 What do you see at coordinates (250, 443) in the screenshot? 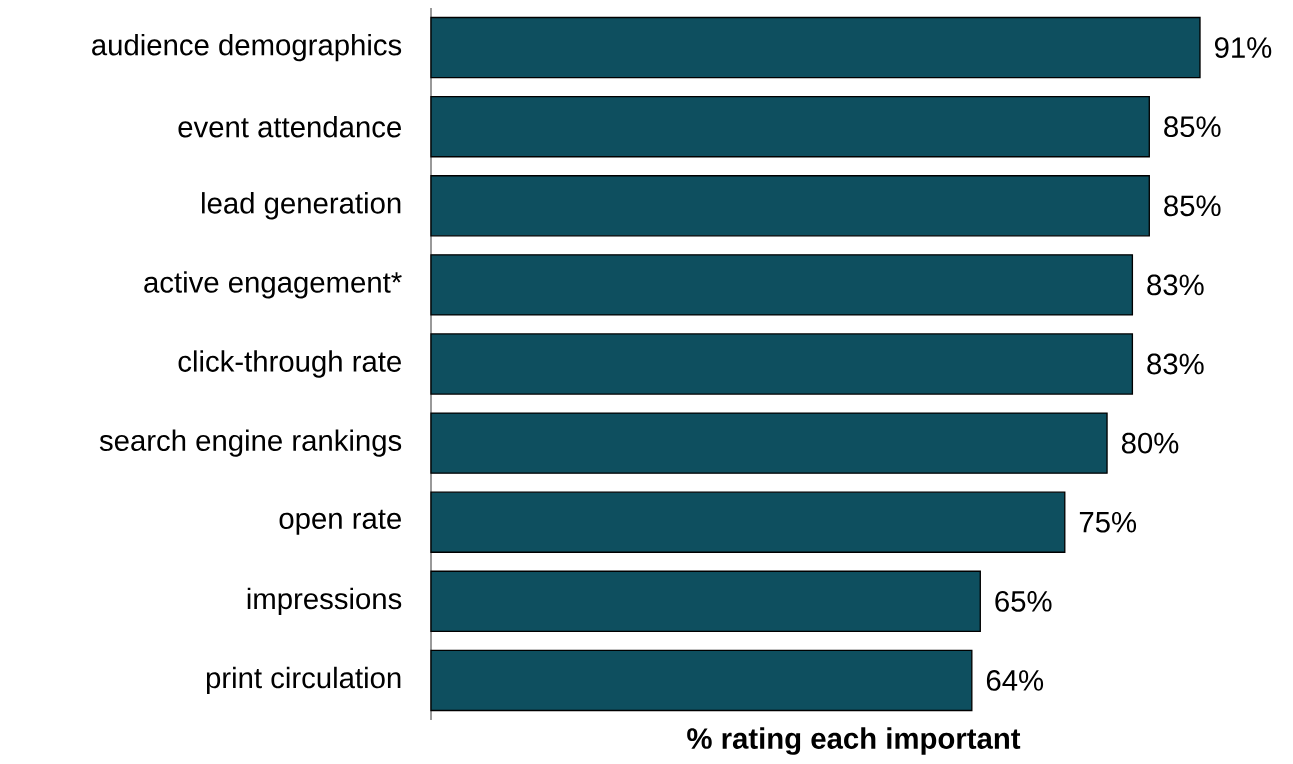
I see `y-tick-label: search engine rankings` at bounding box center [250, 443].